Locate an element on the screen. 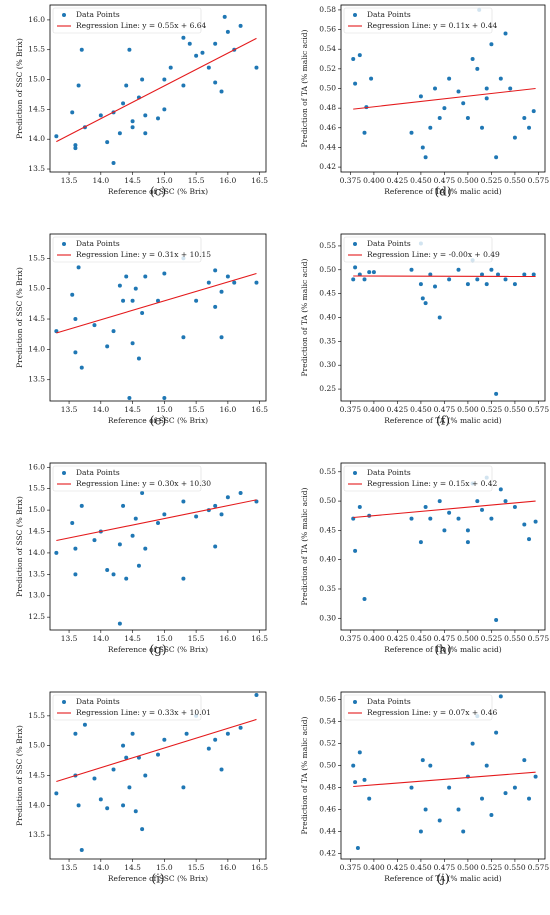 The width and height of the screenshot is (550, 915). x-tick-label: 0.575 is located at coordinates (539, 867).